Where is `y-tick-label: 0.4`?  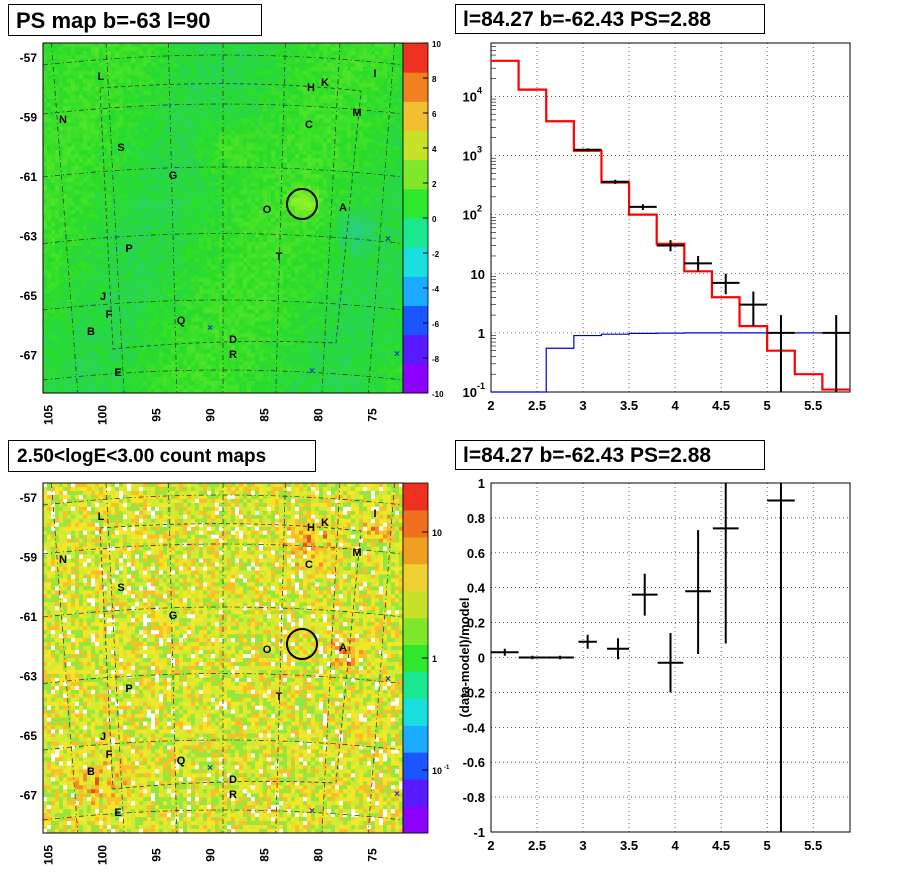 y-tick-label: 0.4 is located at coordinates (476, 588).